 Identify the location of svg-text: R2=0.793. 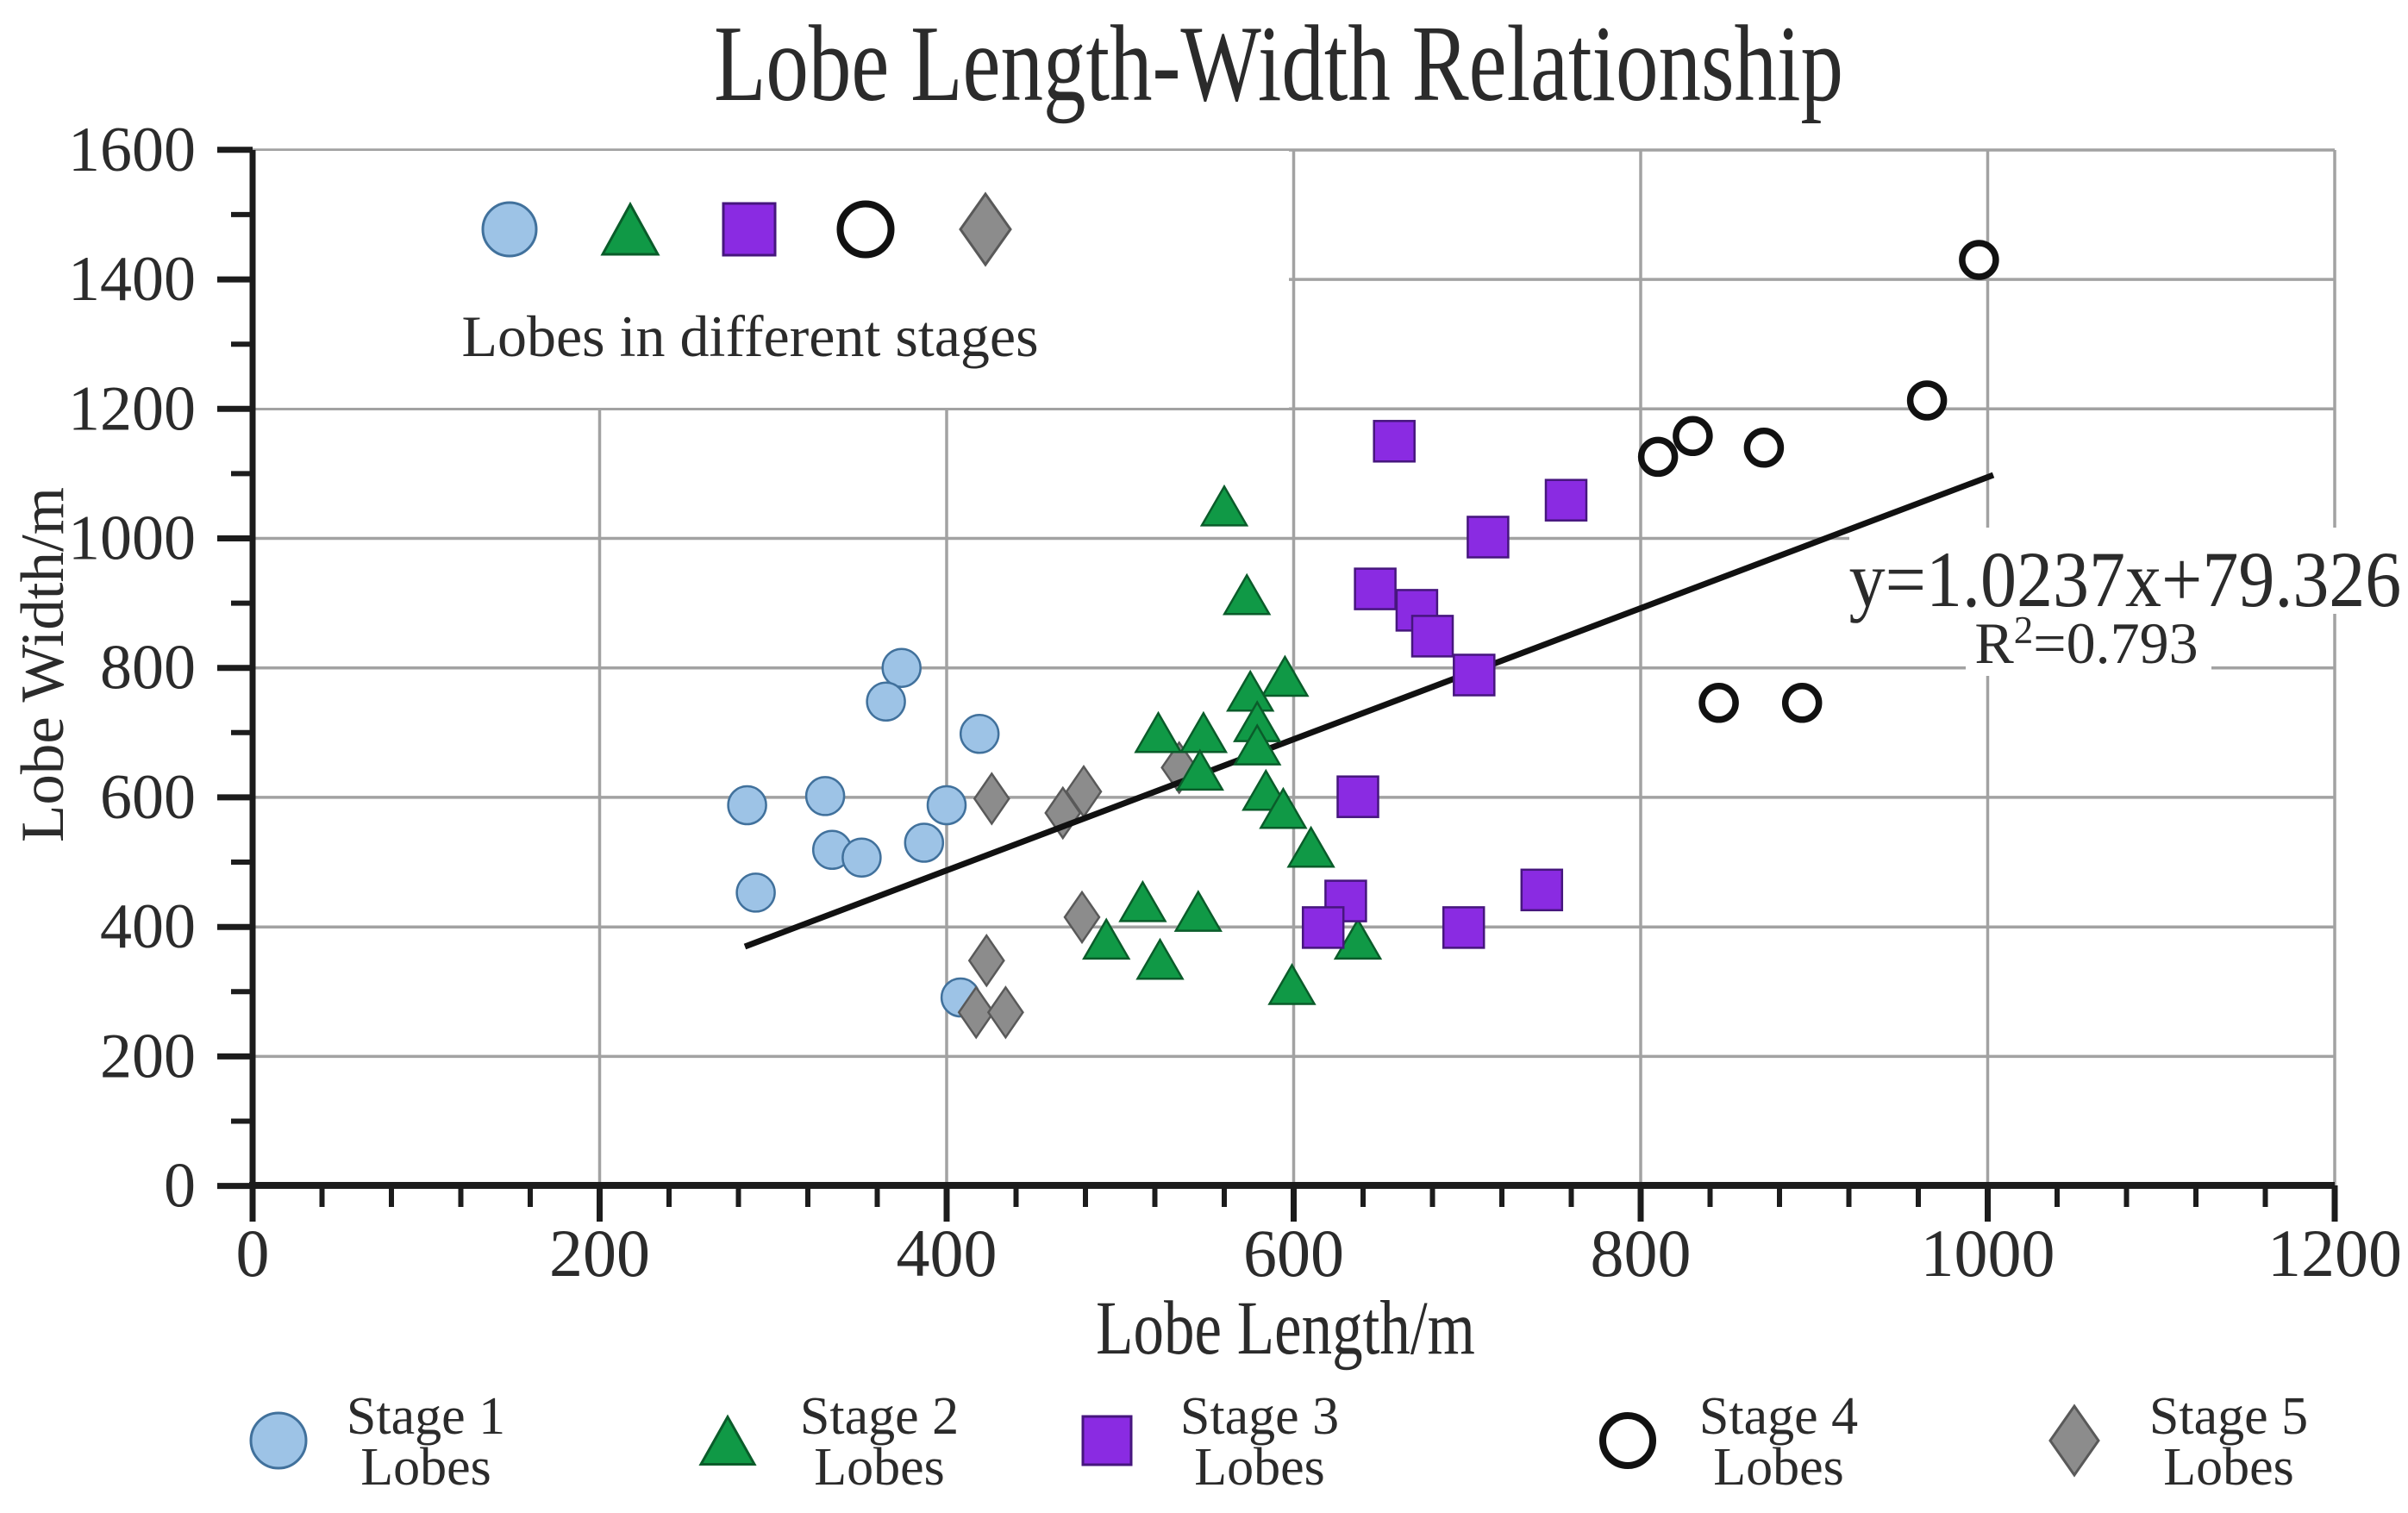
(2086, 642).